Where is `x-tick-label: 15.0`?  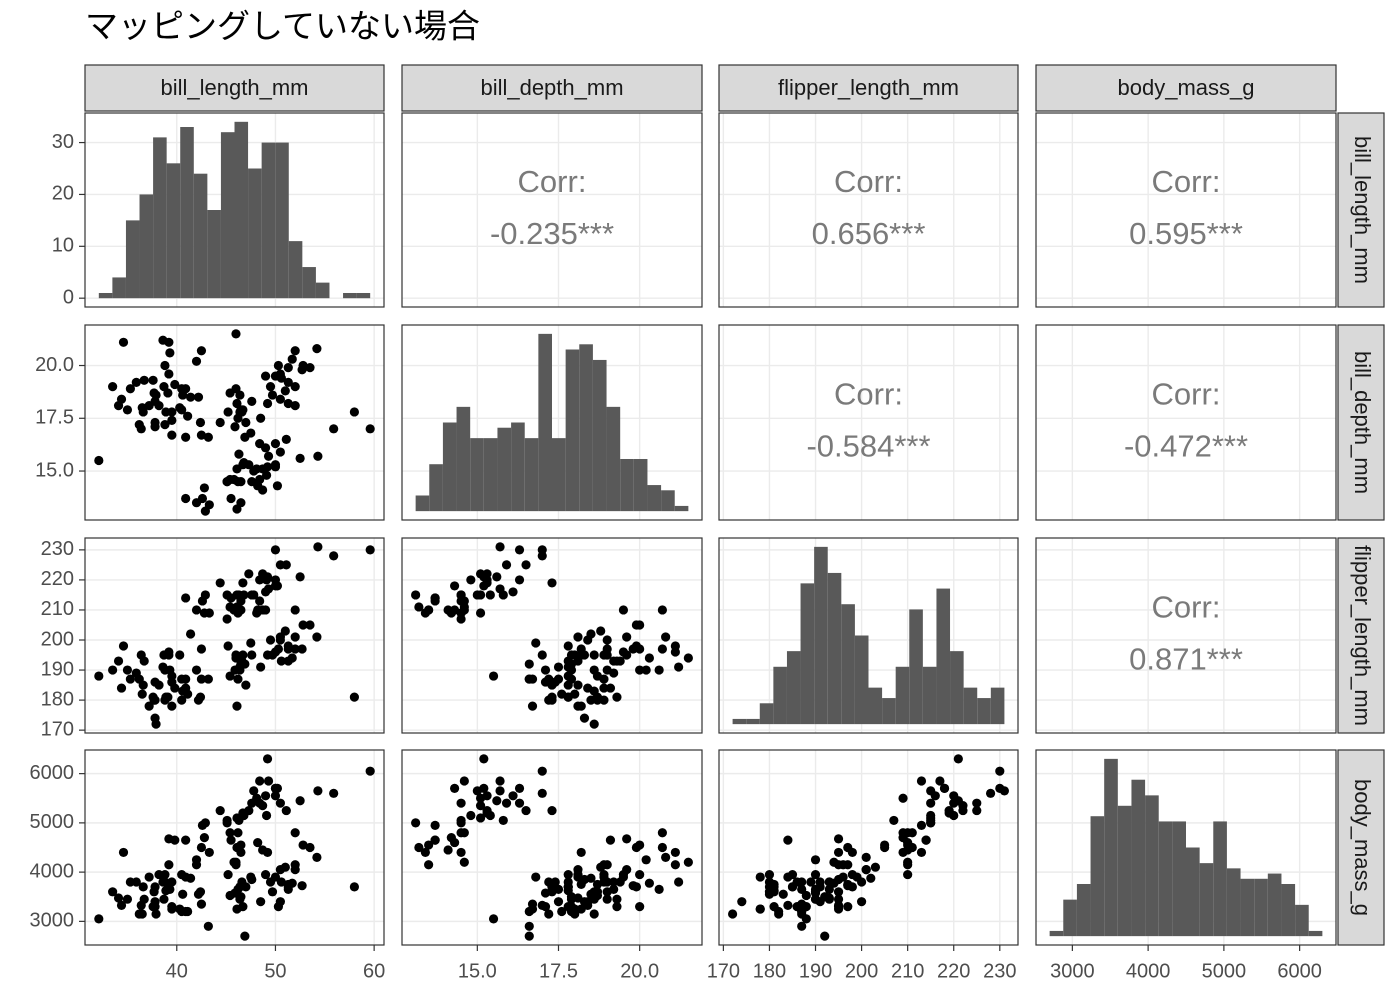
x-tick-label: 15.0 is located at coordinates (477, 971).